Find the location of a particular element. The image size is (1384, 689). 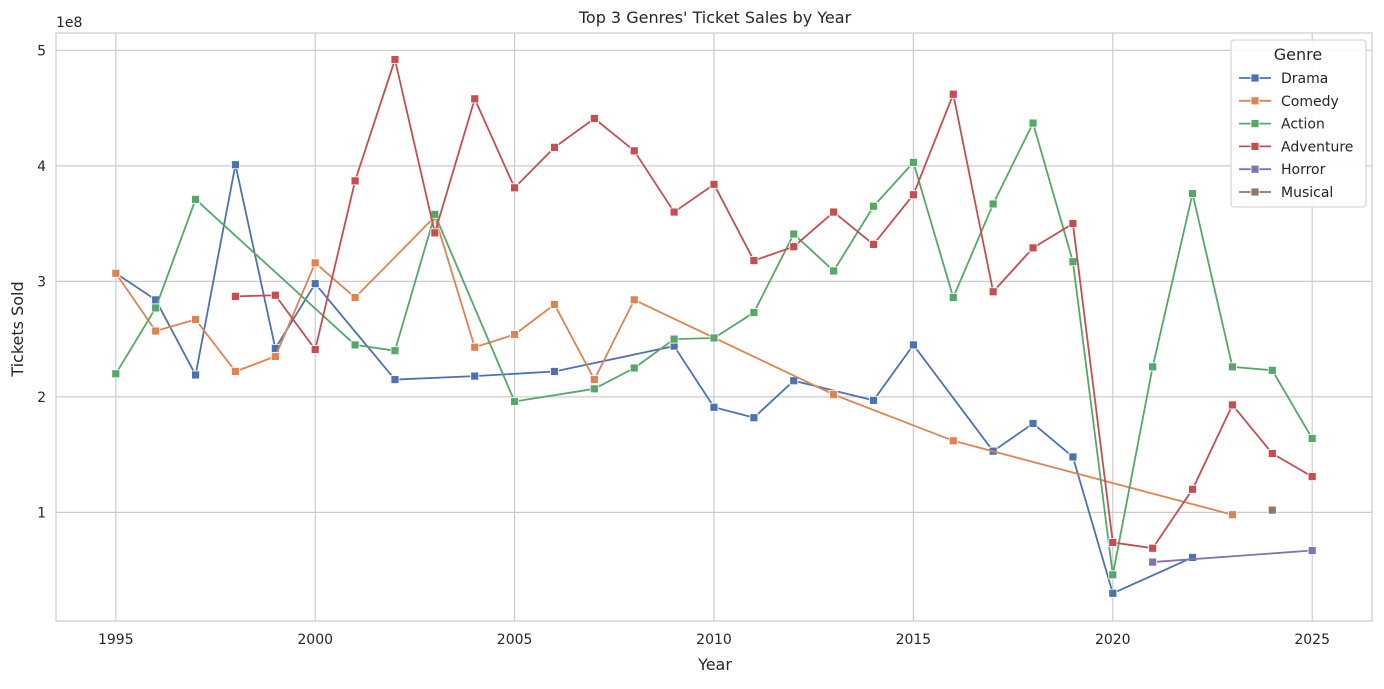

legend-label: Comedy is located at coordinates (1310, 102).